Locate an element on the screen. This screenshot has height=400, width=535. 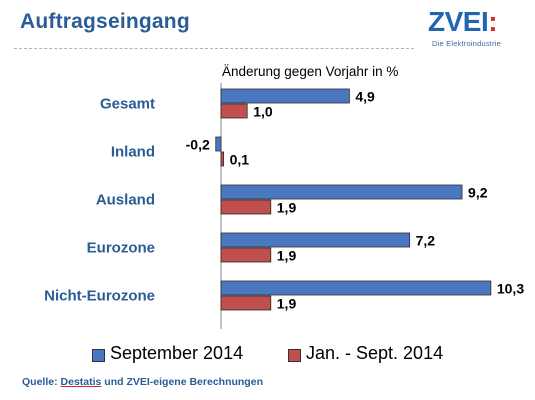
logo-text: ZVEI is located at coordinates (458, 21).